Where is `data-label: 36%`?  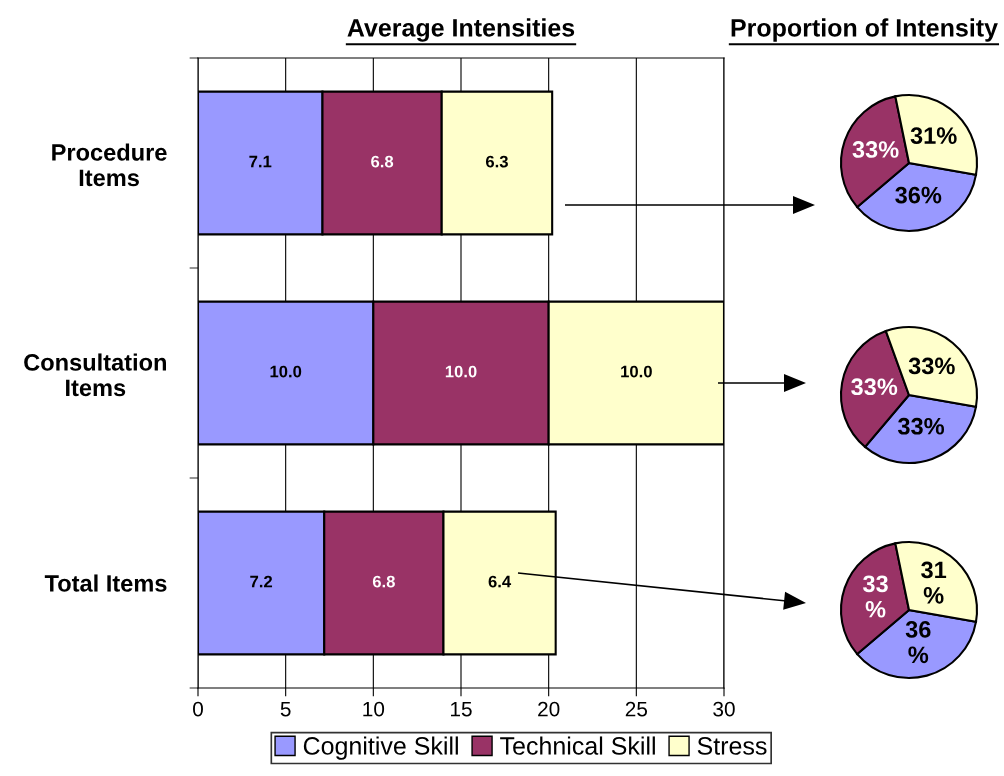 data-label: 36% is located at coordinates (918, 195).